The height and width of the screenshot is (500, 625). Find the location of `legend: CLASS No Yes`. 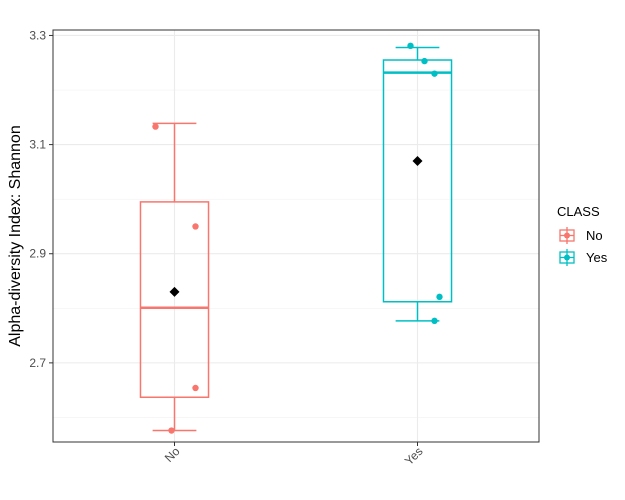

legend: CLASS No Yes is located at coordinates (582, 235).